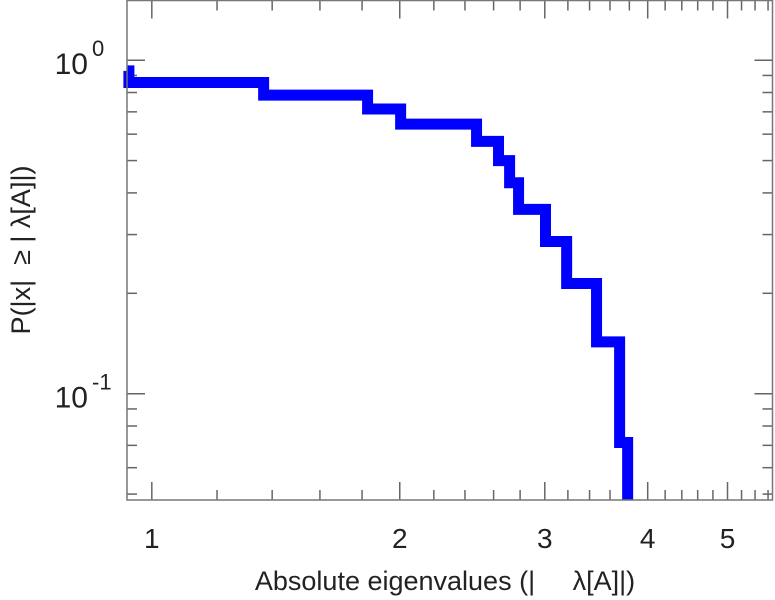  What do you see at coordinates (445, 581) in the screenshot?
I see `x-axis-label: Absolute eigenvalues (| λ[A]|)` at bounding box center [445, 581].